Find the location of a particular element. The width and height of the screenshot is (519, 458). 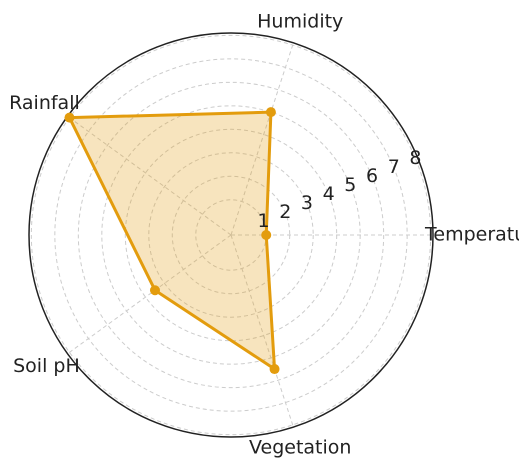

category-label: Rainfall is located at coordinates (44, 103).